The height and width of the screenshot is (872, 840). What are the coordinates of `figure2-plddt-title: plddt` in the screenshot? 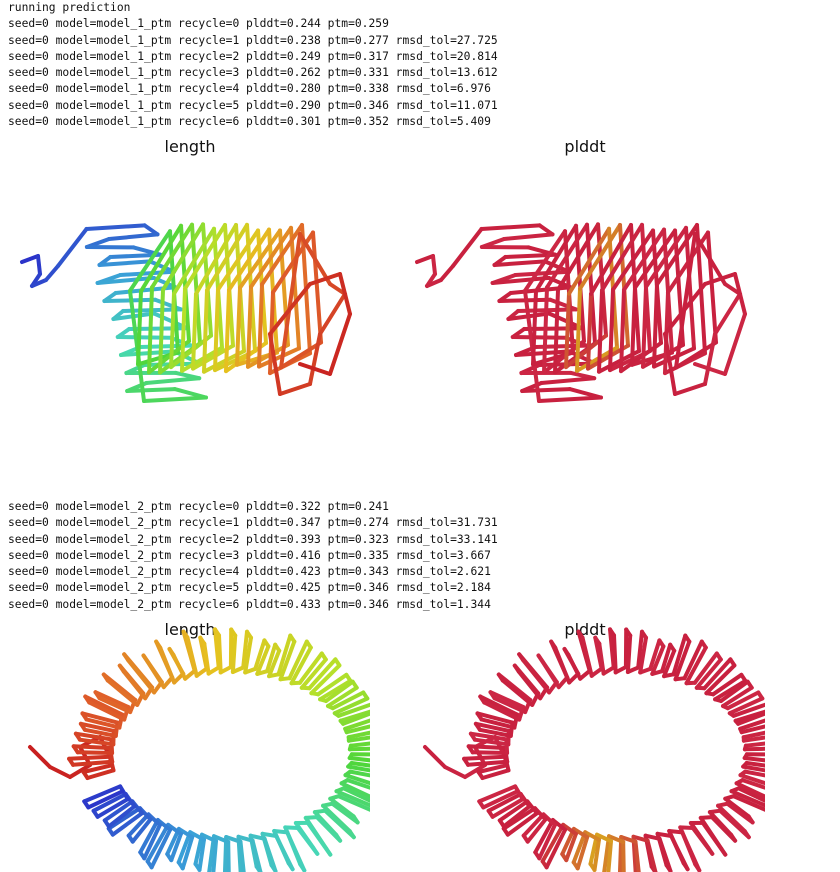 It's located at (585, 629).